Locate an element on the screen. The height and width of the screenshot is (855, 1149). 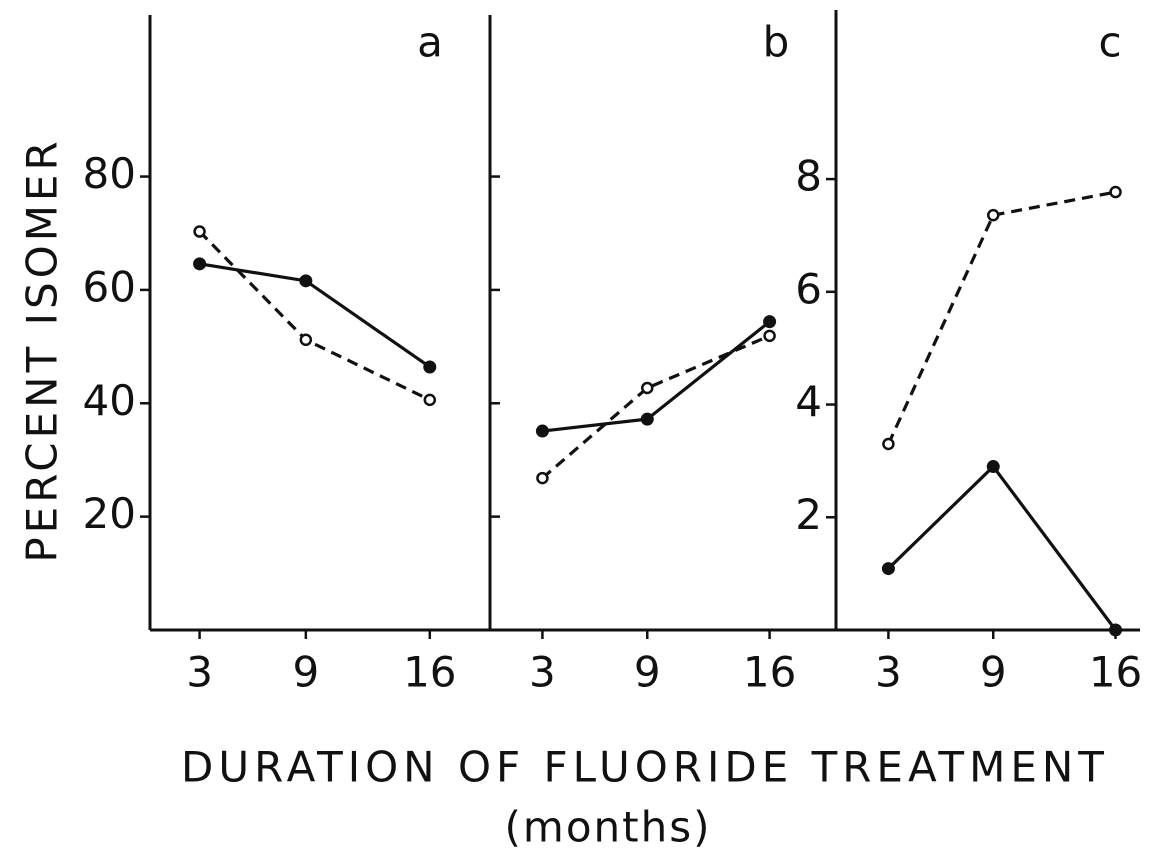
panel-label: b is located at coordinates (776, 42).